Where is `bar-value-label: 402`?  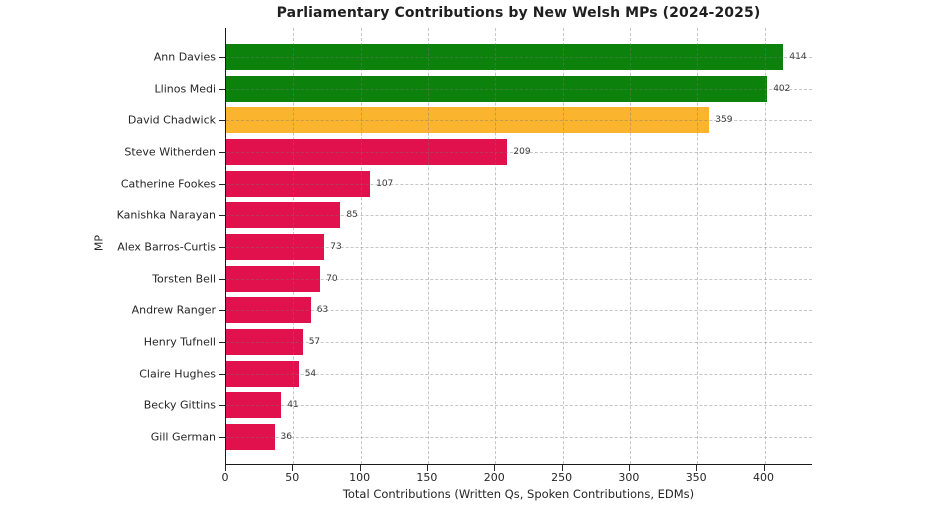 bar-value-label: 402 is located at coordinates (782, 88).